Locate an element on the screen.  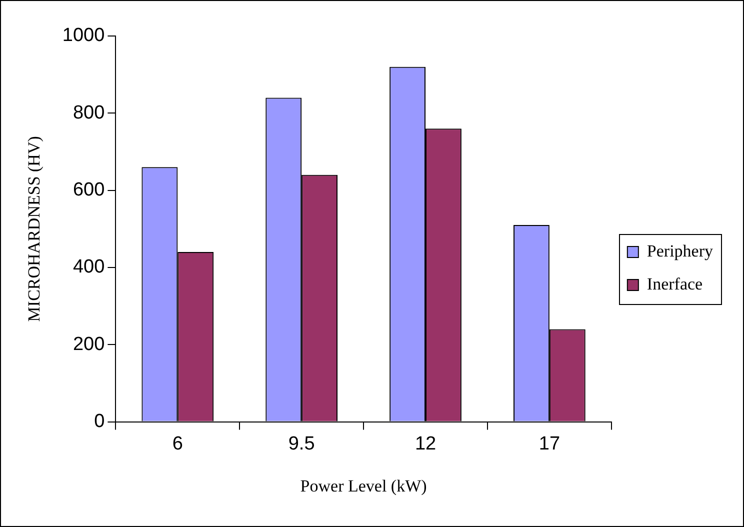
y-tick-label: 1000 is located at coordinates (83, 35).